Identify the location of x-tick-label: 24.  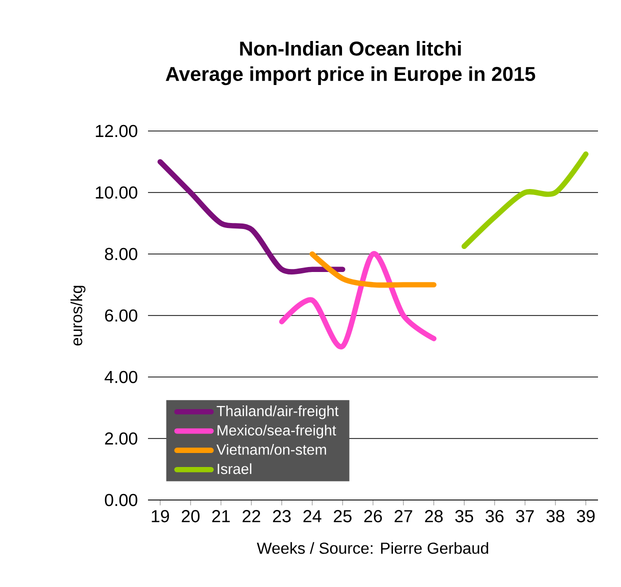
(312, 516).